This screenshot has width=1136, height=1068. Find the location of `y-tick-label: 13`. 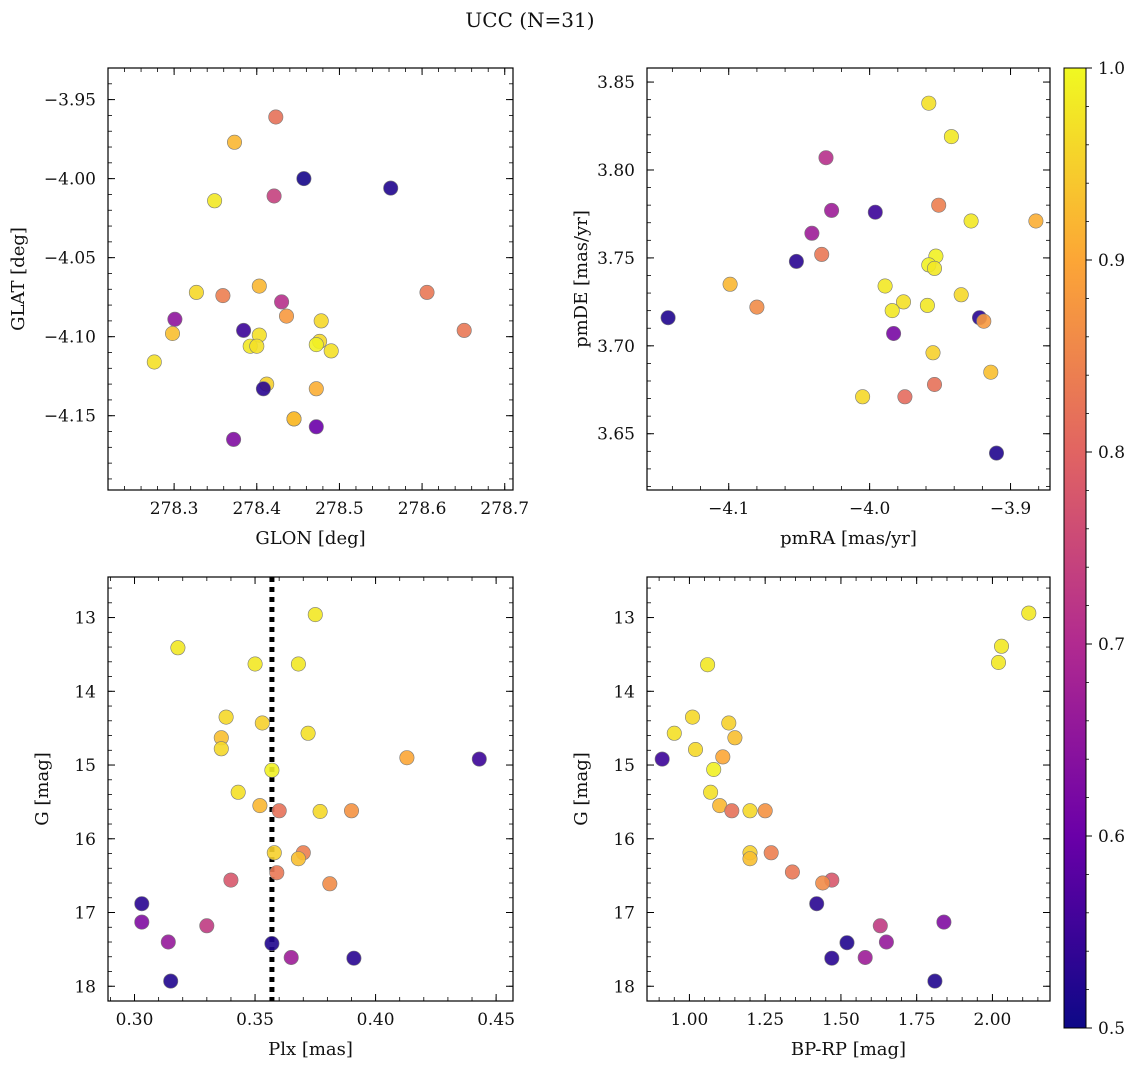

y-tick-label: 13 is located at coordinates (85, 619).